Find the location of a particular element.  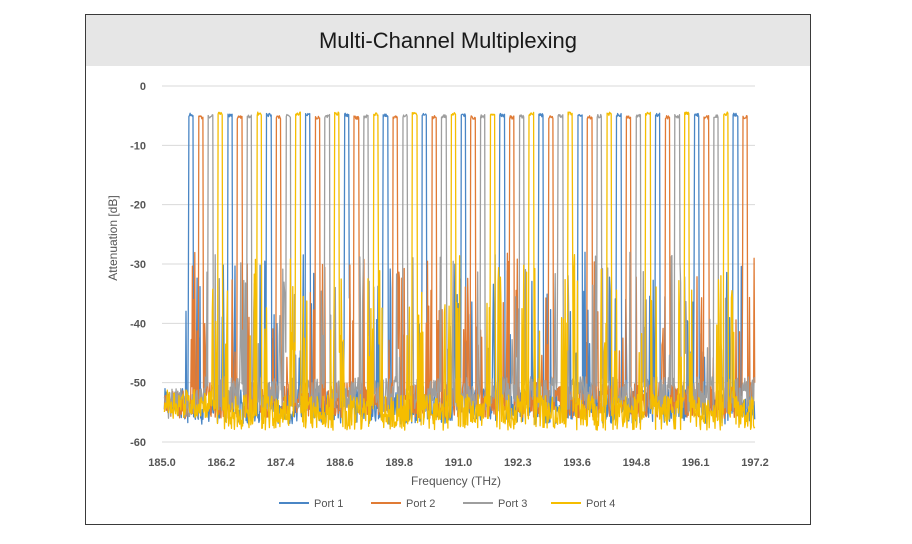

legend-label: Port 2 is located at coordinates (420, 504).